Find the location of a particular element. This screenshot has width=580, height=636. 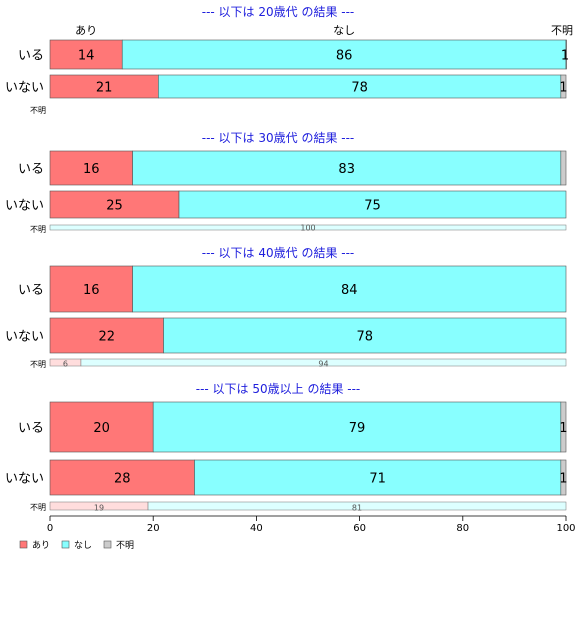

legend-label: あり is located at coordinates (41, 545).